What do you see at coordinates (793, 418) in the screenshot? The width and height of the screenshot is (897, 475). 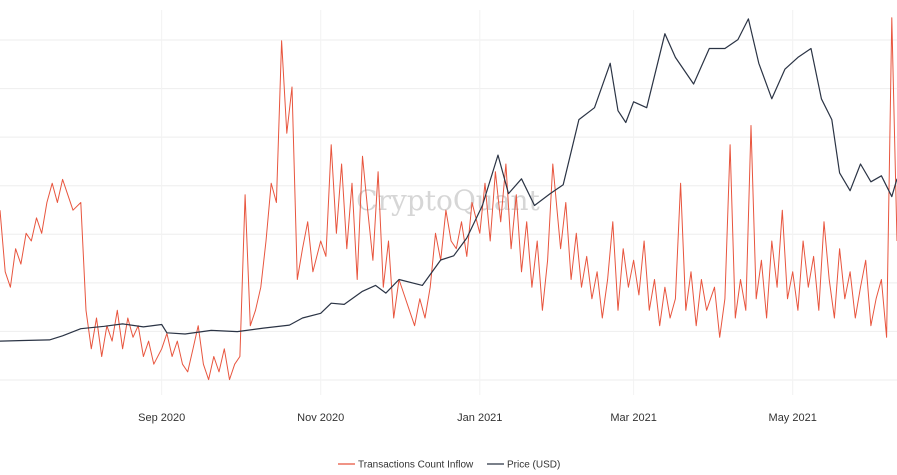 I see `x-tick-label: May 2021` at bounding box center [793, 418].